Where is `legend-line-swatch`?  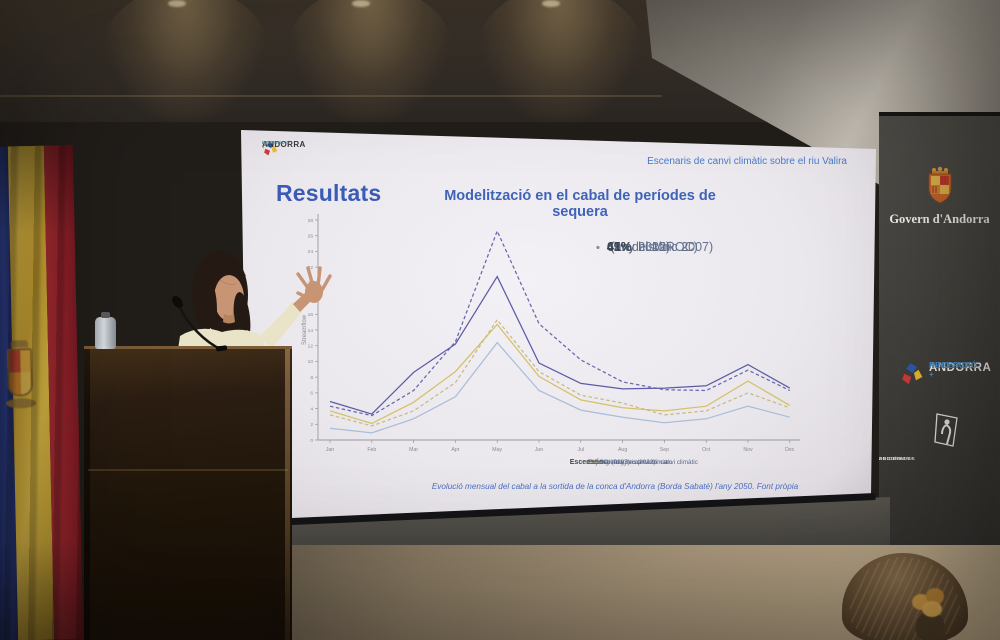
legend-line-swatch is located at coordinates (594, 462).